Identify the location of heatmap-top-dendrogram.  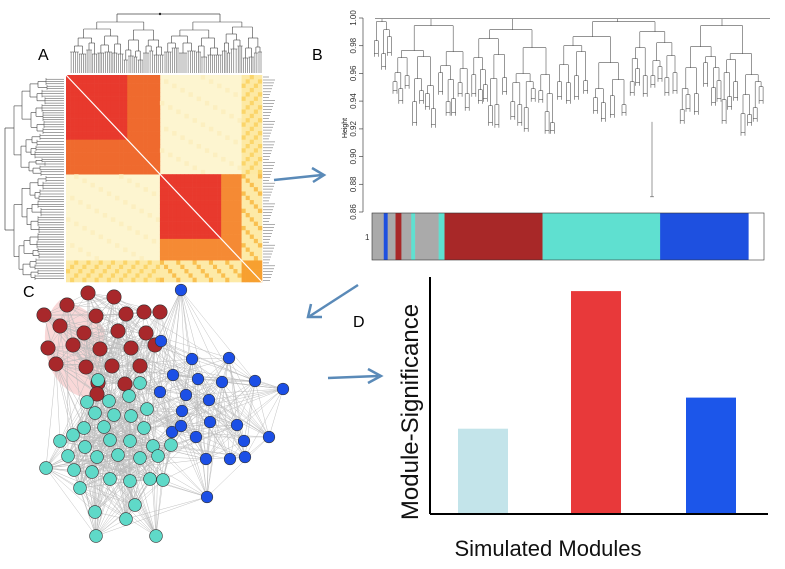
(166, 42).